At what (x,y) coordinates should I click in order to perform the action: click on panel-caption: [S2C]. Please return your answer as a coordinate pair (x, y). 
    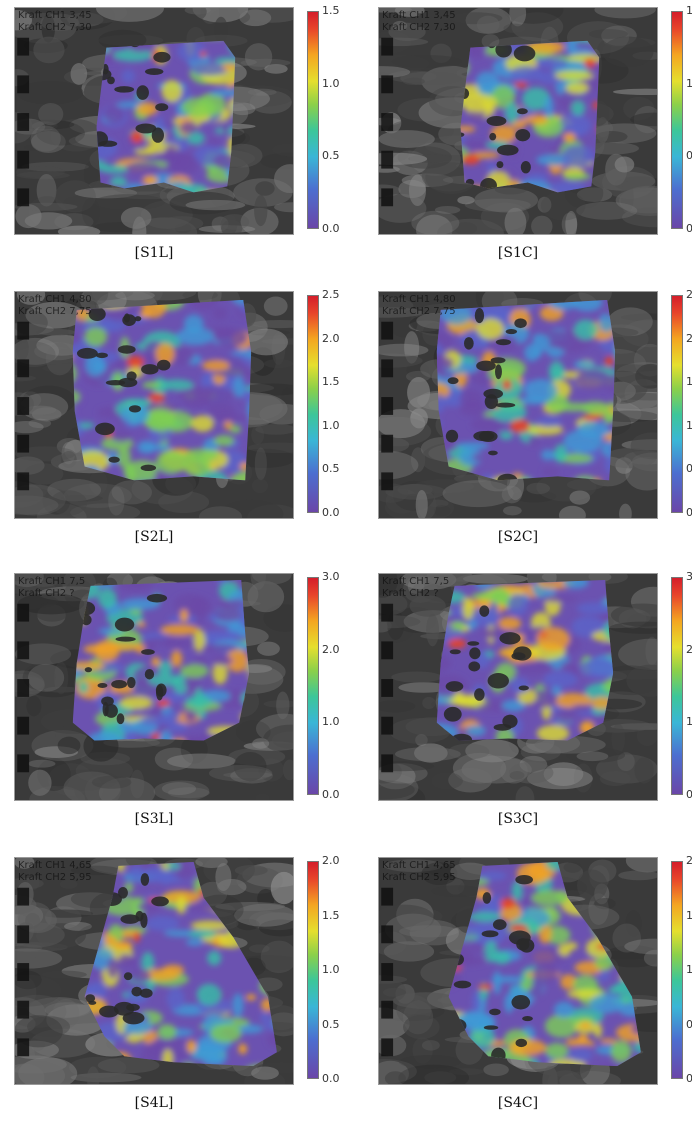
    Looking at the image, I should click on (518, 537).